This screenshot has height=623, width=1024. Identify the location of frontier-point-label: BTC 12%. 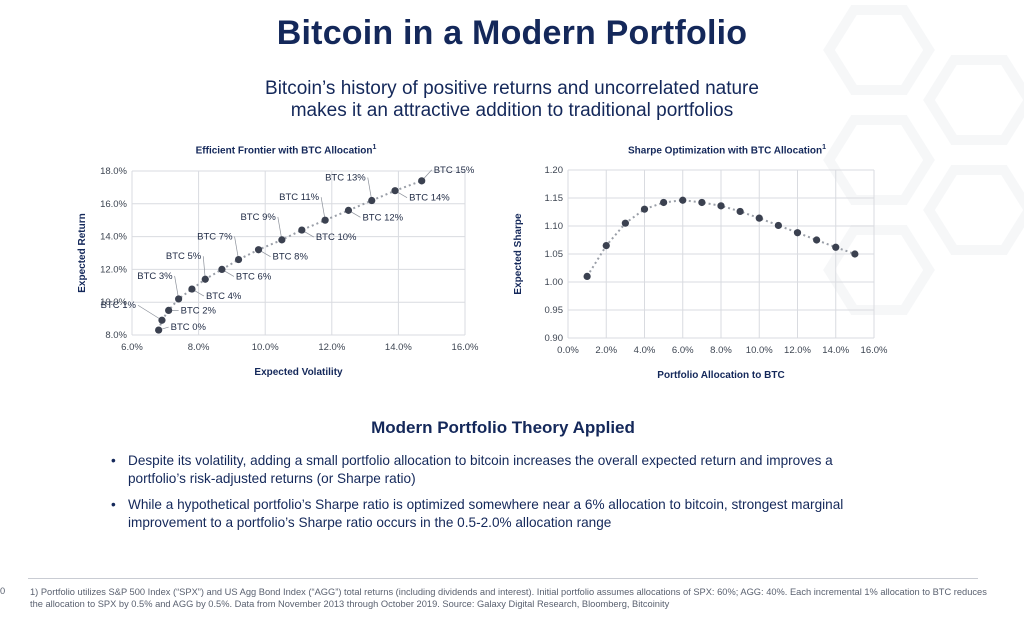
(382, 217).